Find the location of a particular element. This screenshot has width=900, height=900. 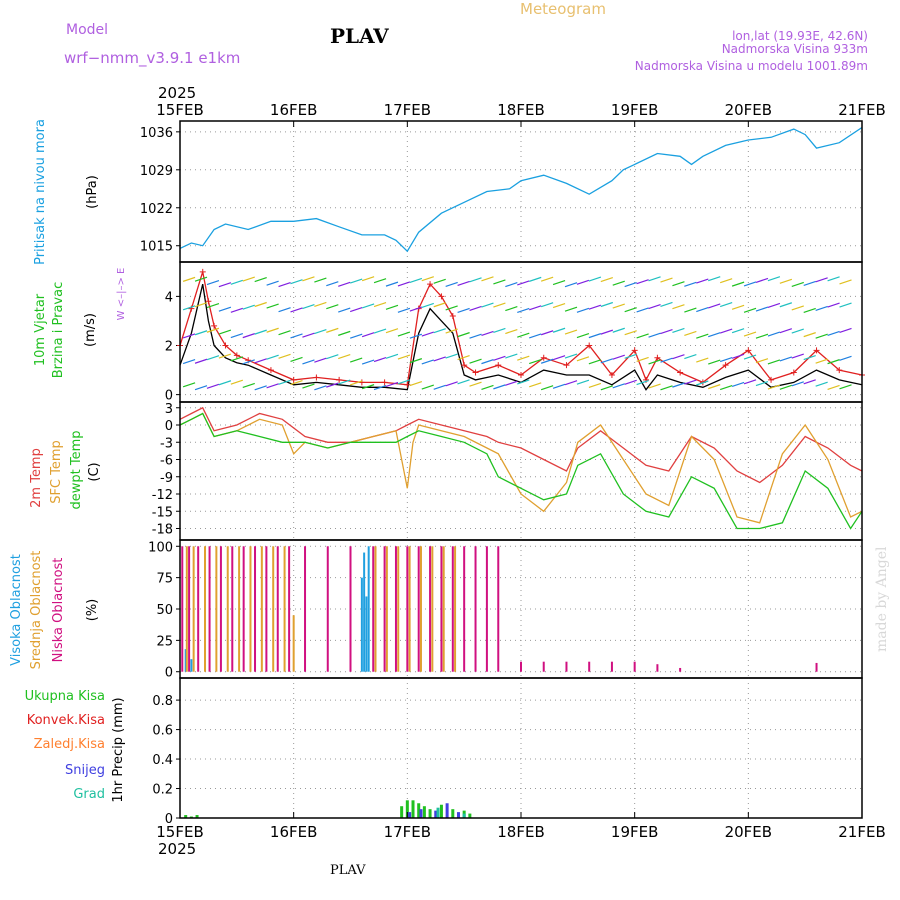

wind-ytick-label: 4 is located at coordinates (169, 297).